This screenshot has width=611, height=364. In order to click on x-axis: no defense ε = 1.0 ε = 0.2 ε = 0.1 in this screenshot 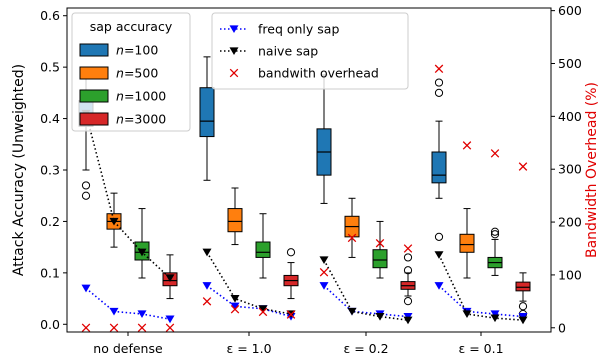, I will do `click(298, 344)`.